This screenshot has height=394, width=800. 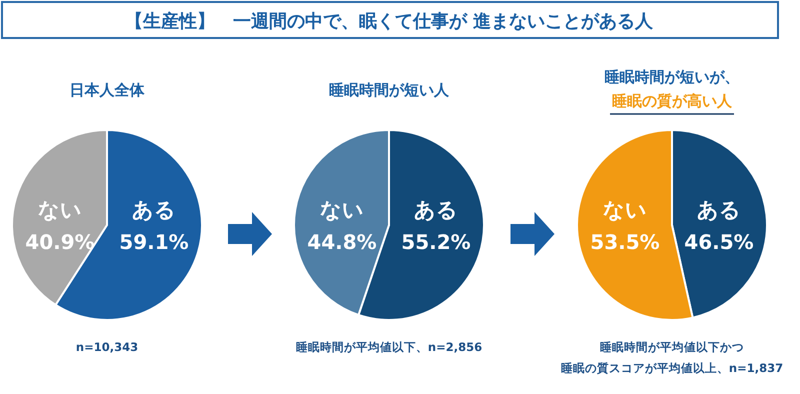 What do you see at coordinates (625, 242) in the screenshot?
I see `data-label: 53.5%` at bounding box center [625, 242].